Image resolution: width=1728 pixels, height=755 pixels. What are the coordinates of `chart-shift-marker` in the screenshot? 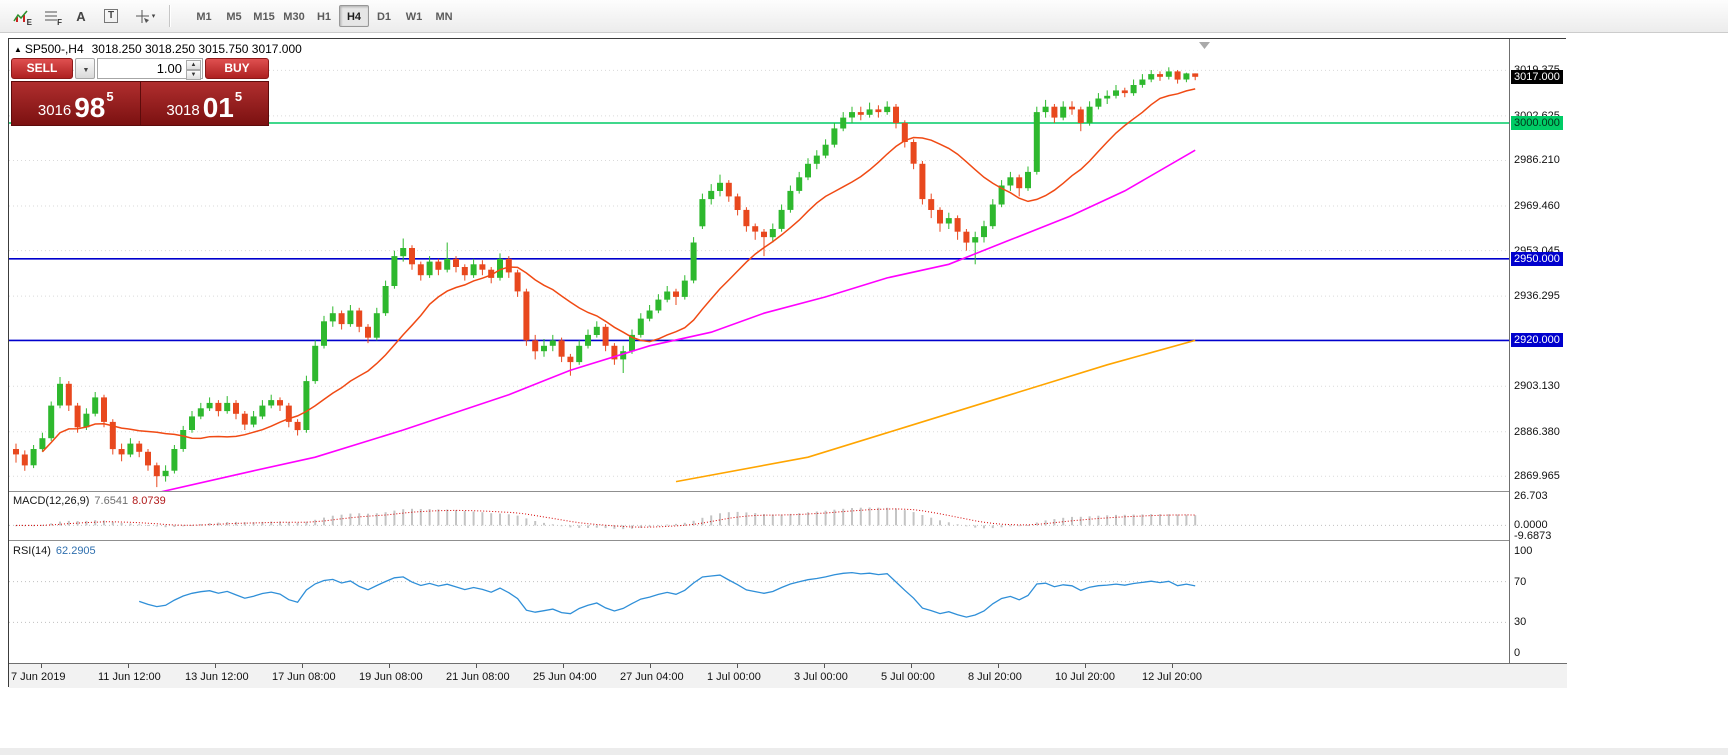 It's located at (1204, 45).